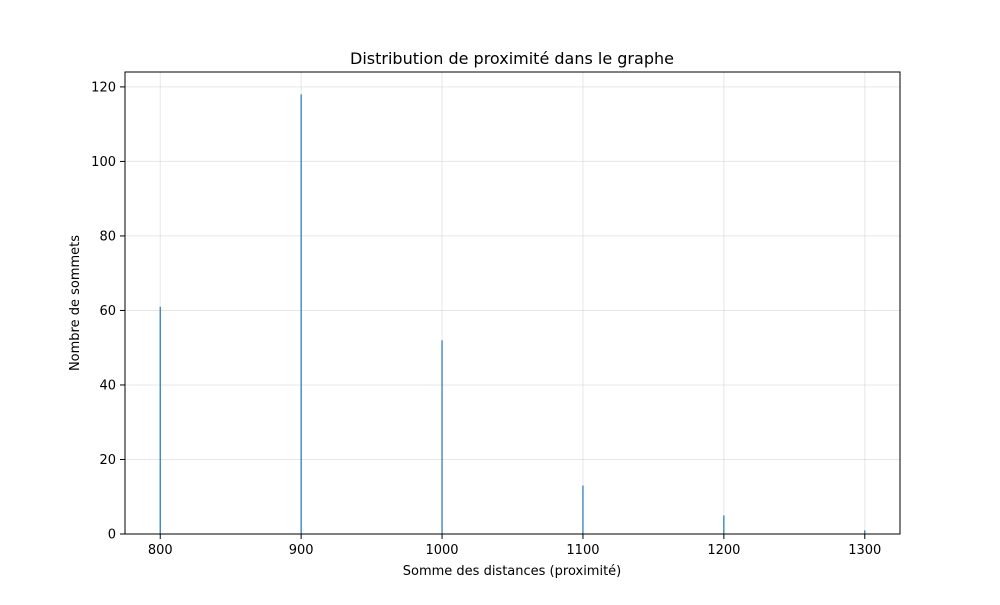  Describe the element at coordinates (107, 236) in the screenshot. I see `y-tick-label: 80` at that location.